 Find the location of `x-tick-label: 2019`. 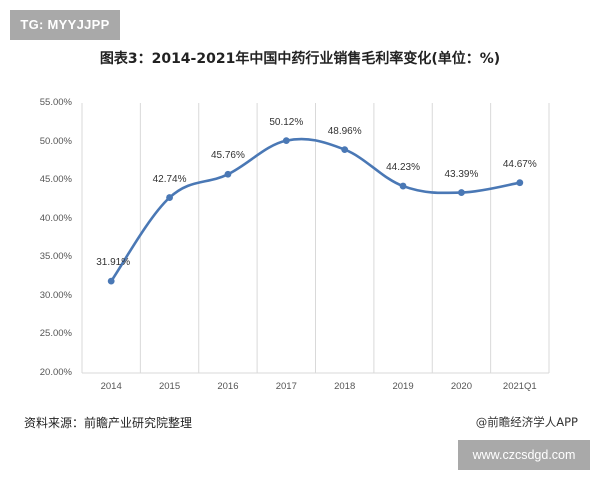

x-tick-label: 2019 is located at coordinates (403, 386).